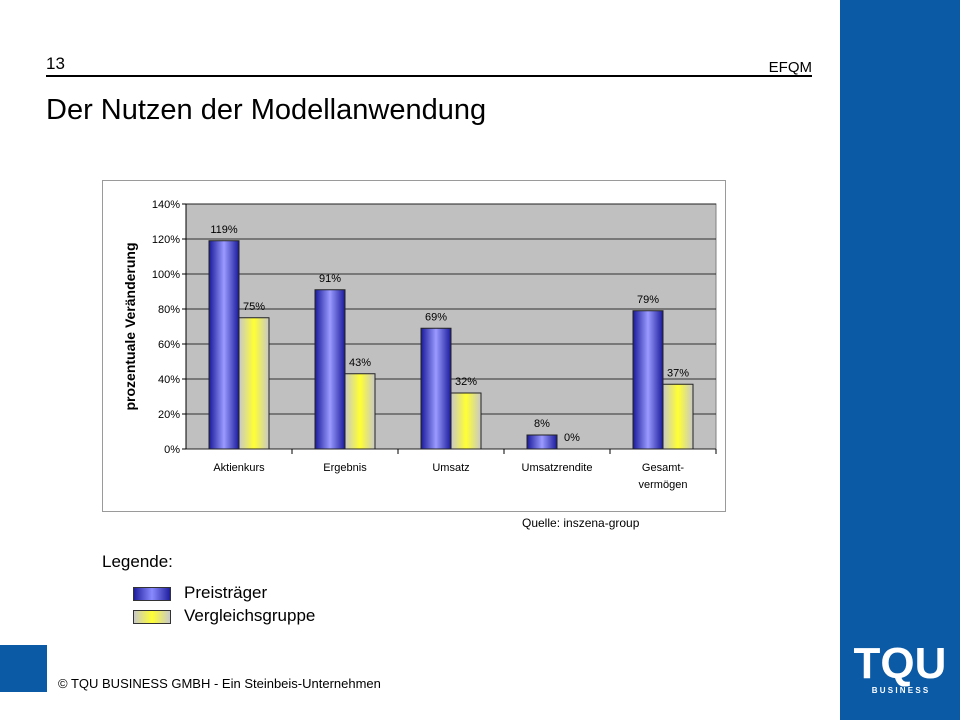  What do you see at coordinates (250, 615) in the screenshot?
I see `legend-label-vergleichsgruppe: Vergleichsgruppe` at bounding box center [250, 615].